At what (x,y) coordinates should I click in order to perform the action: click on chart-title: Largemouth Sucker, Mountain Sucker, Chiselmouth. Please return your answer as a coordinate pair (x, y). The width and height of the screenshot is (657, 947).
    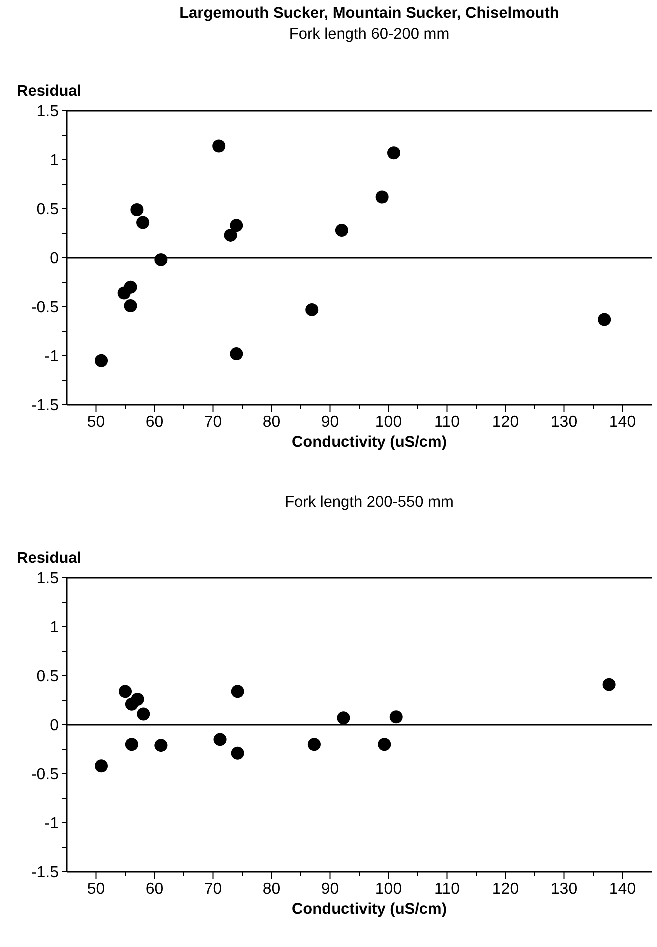
    Looking at the image, I should click on (370, 13).